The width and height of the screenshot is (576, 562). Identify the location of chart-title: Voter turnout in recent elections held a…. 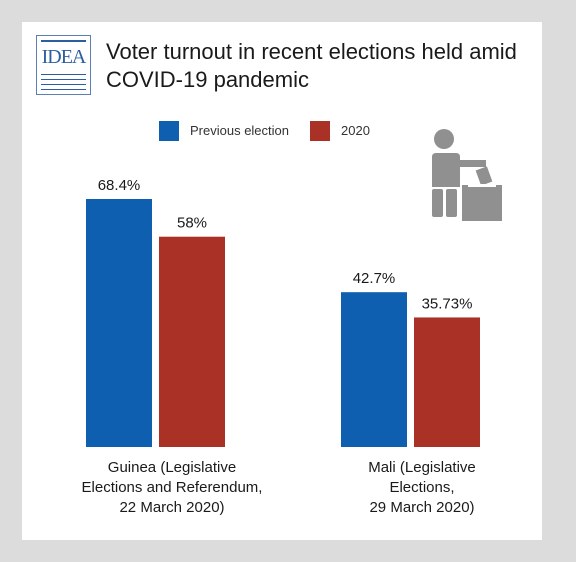
(311, 65).